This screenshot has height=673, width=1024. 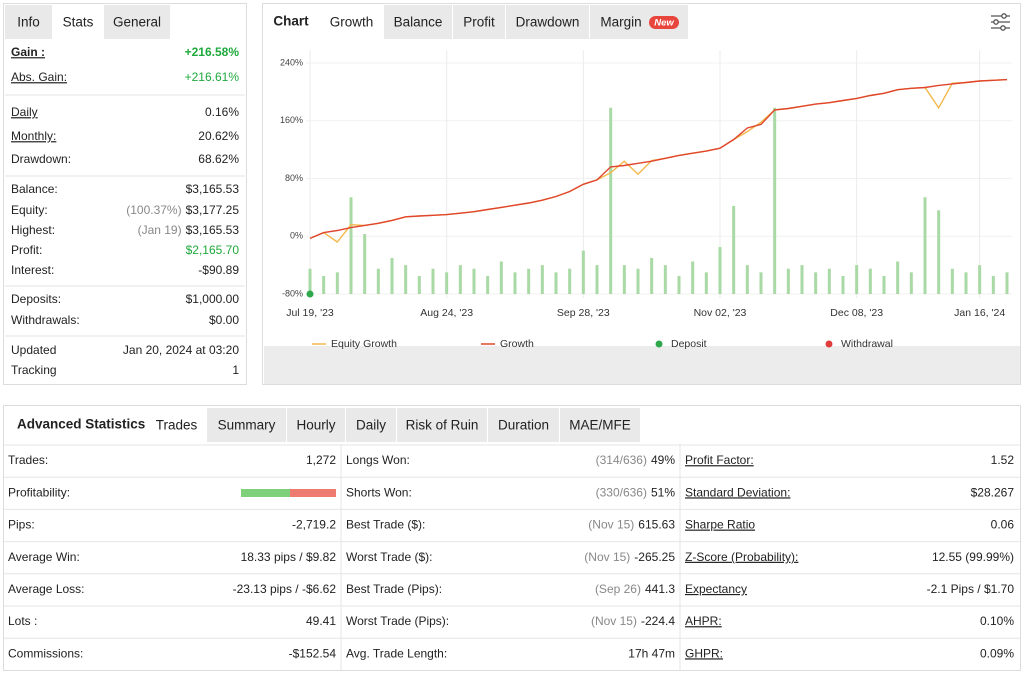 What do you see at coordinates (716, 589) in the screenshot?
I see `stat-label: Expectancy` at bounding box center [716, 589].